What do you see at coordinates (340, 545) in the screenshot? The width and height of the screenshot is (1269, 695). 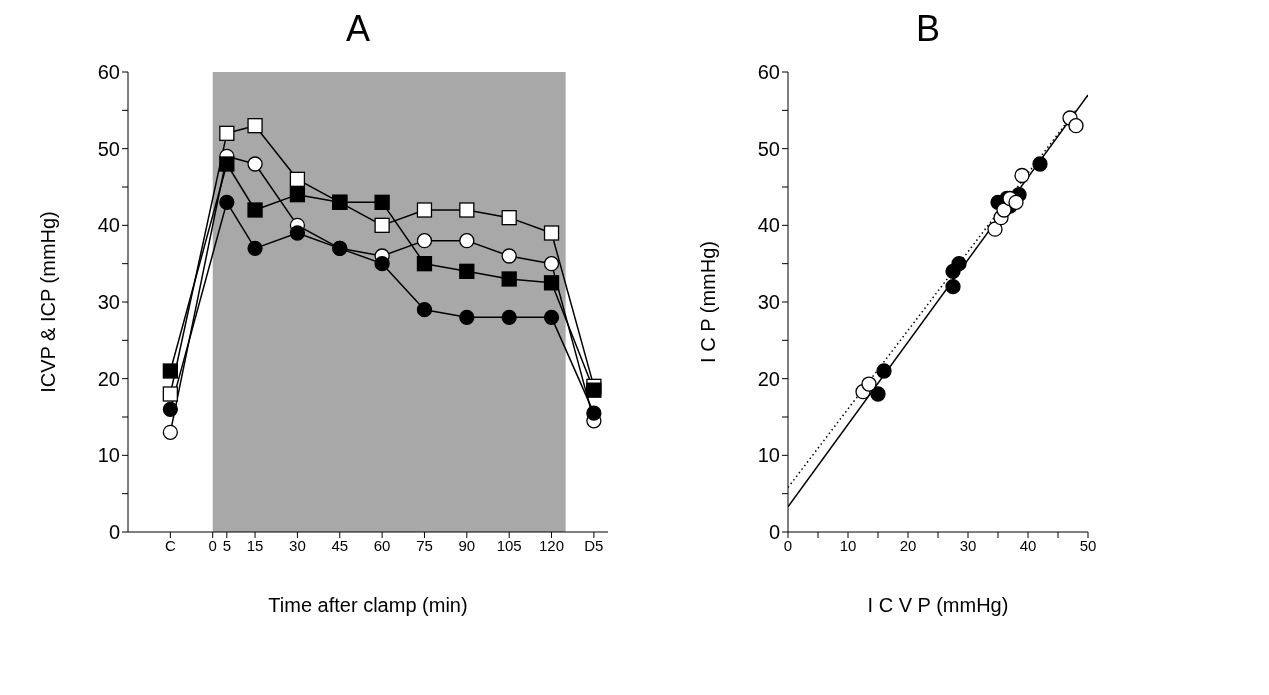 I see `x-tick-label: 45` at bounding box center [340, 545].